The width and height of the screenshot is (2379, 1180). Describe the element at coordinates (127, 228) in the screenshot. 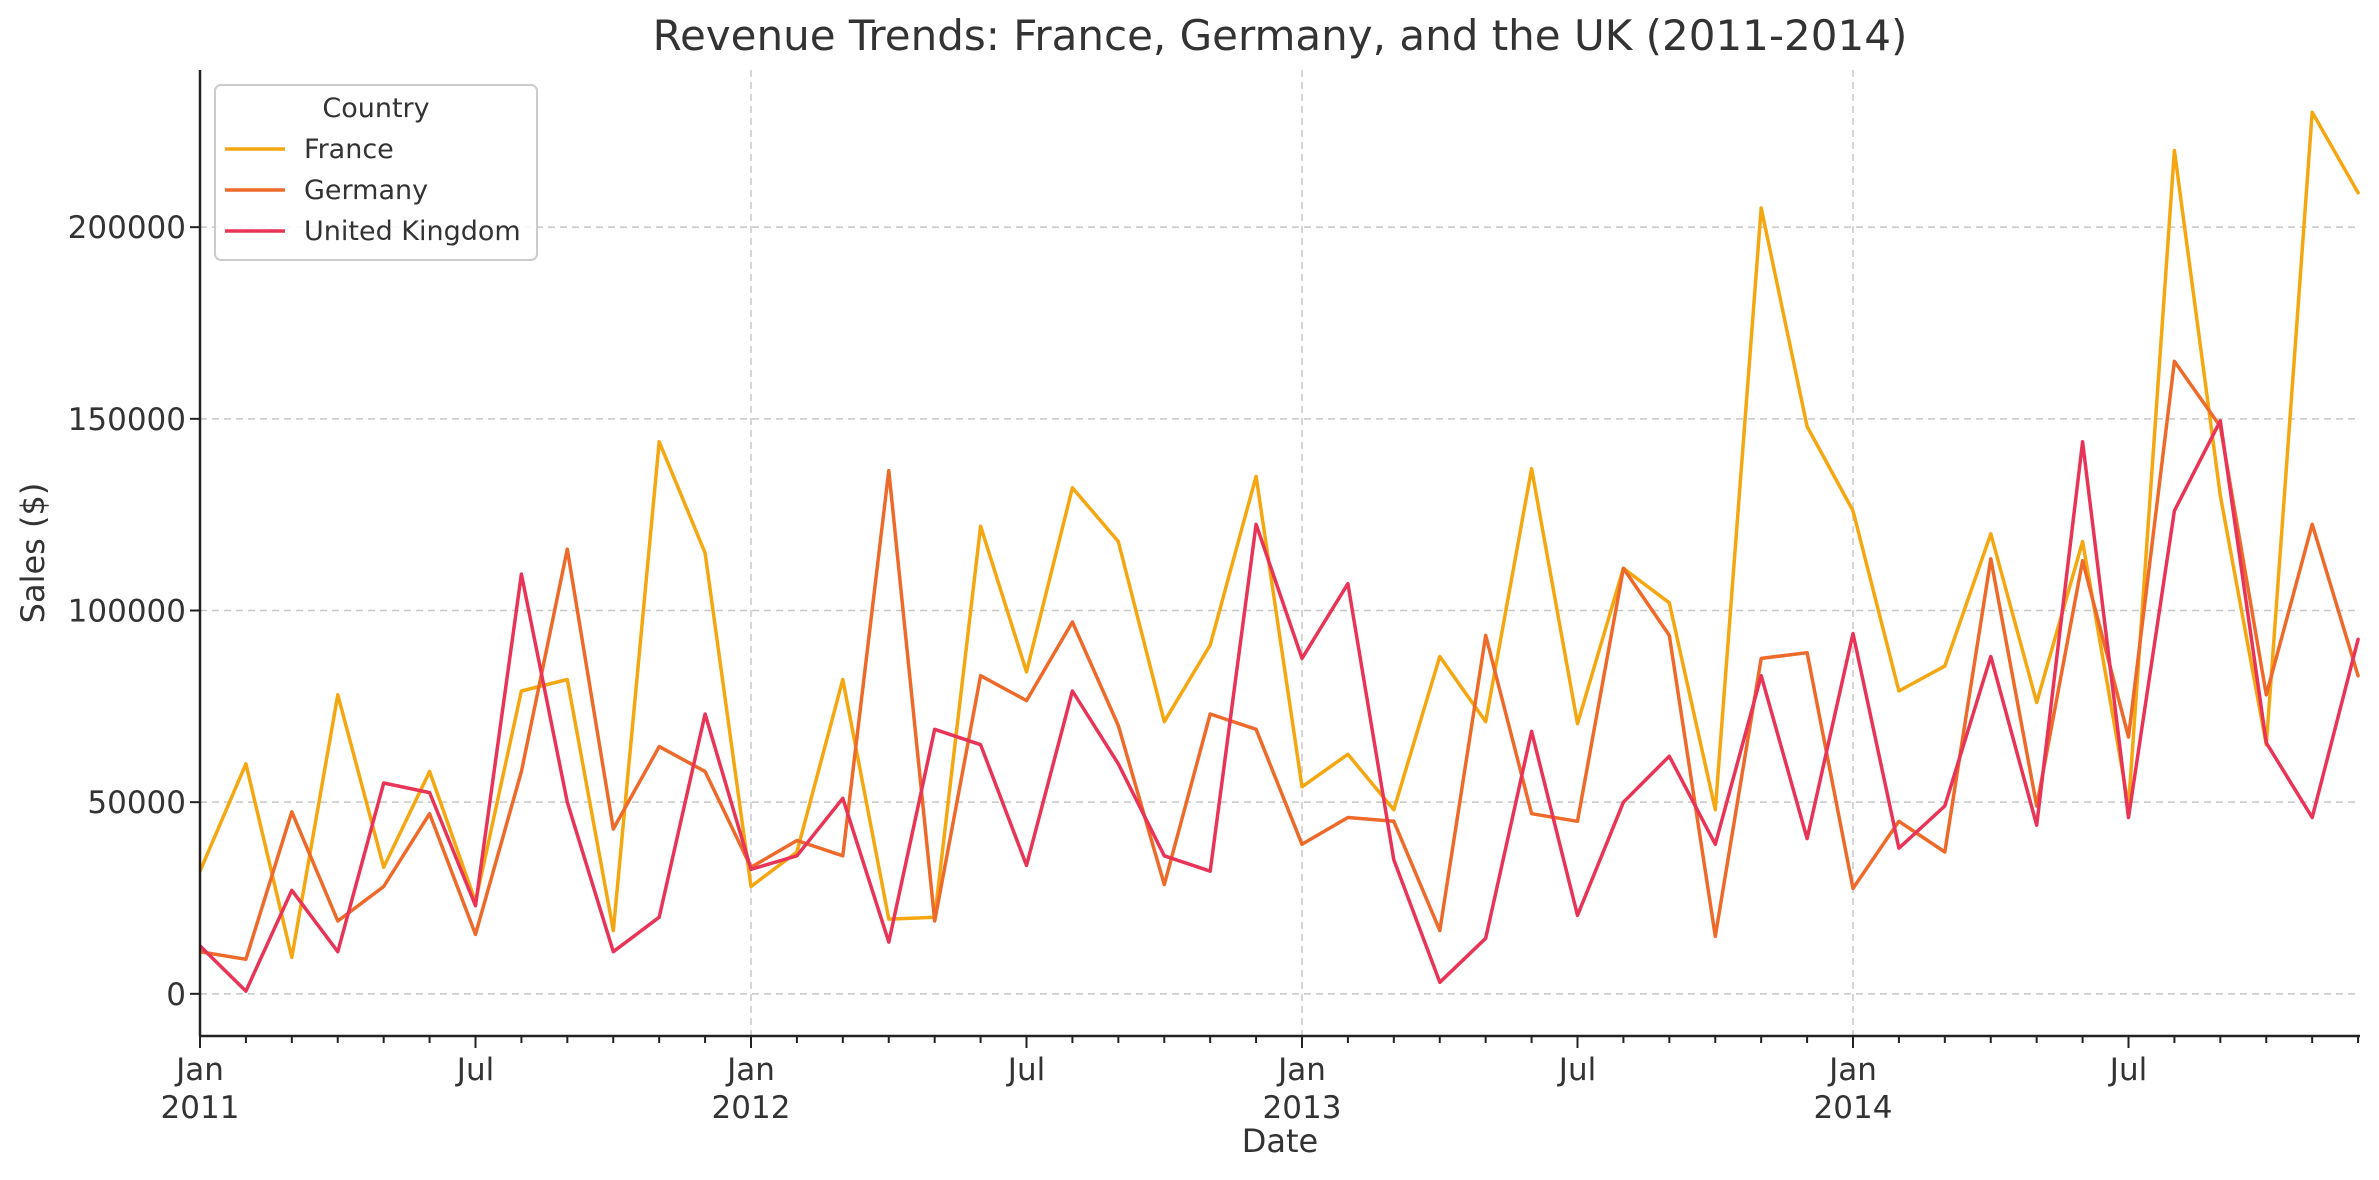

I see `y-tick-label: 200000` at that location.